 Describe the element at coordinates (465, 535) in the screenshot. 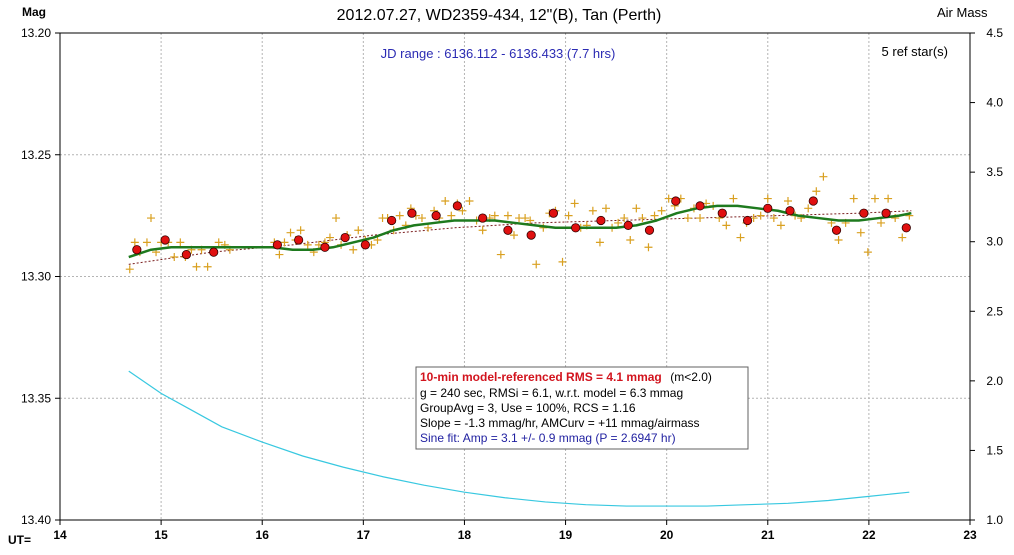

I see `x-tick-label: 18` at that location.